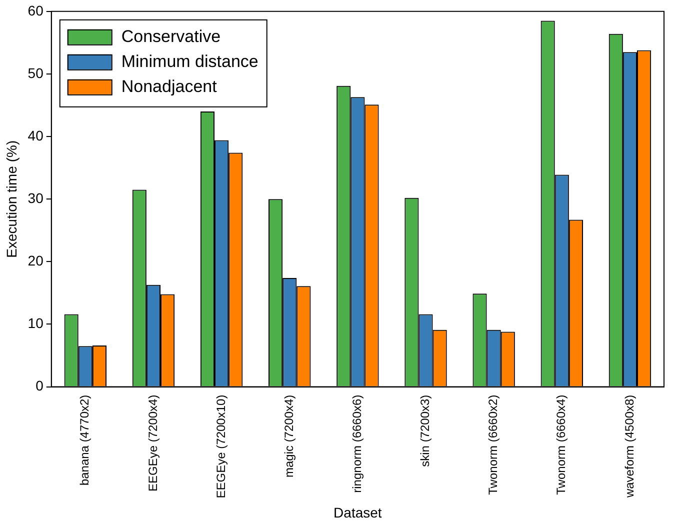 Image resolution: width=674 pixels, height=526 pixels. I want to click on x-axis-title: Dataset, so click(358, 512).